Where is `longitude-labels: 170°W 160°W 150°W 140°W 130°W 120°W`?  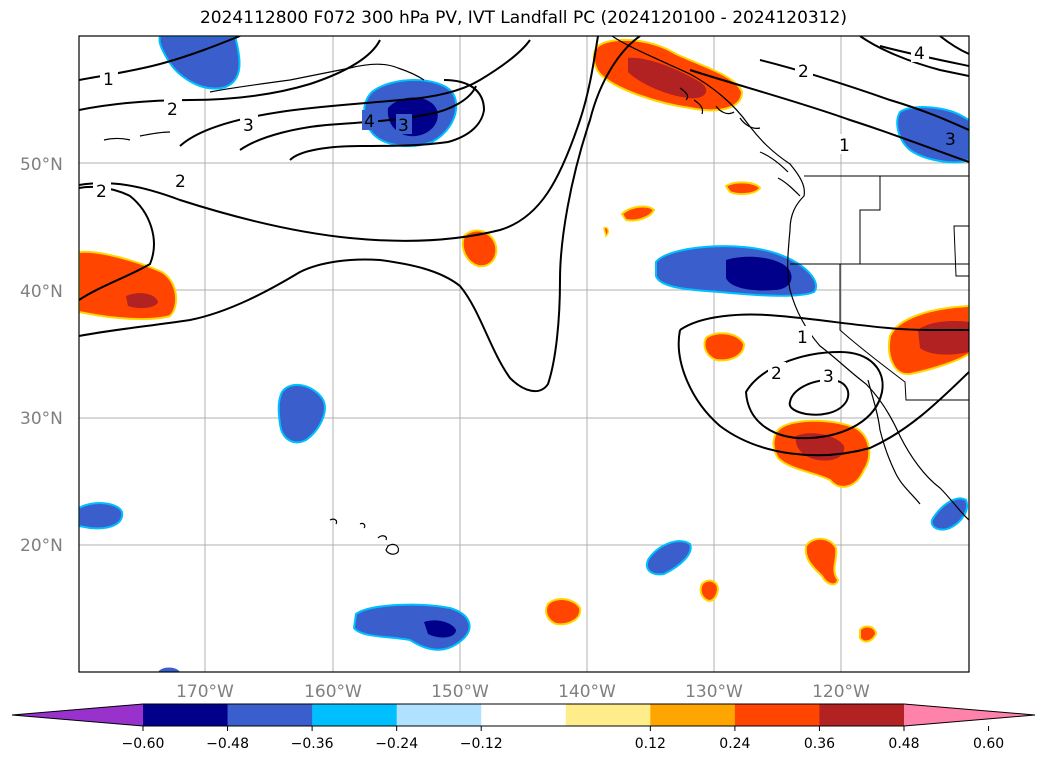
longitude-labels: 170°W 160°W 150°W 140°W 130°W 120°W is located at coordinates (523, 692).